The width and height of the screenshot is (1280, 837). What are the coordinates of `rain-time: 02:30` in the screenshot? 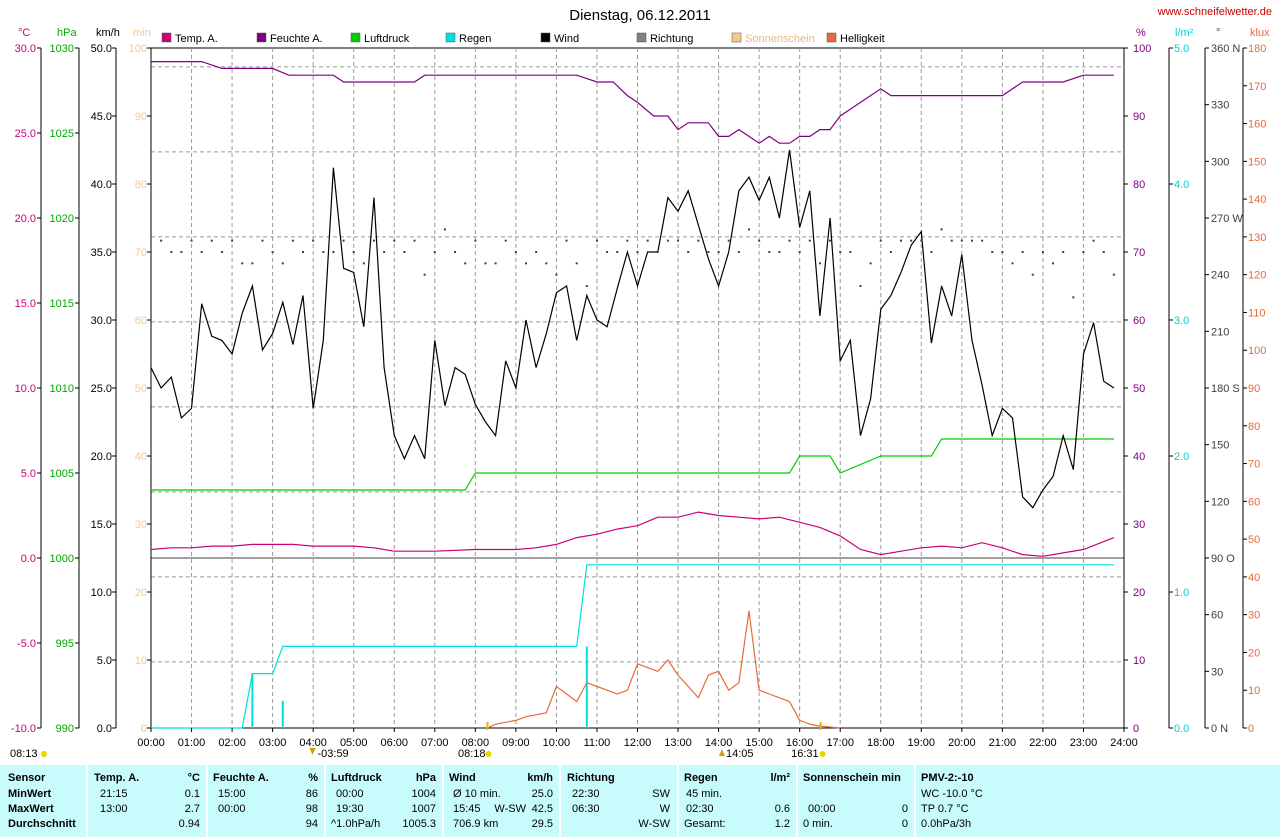 It's located at (700, 809).